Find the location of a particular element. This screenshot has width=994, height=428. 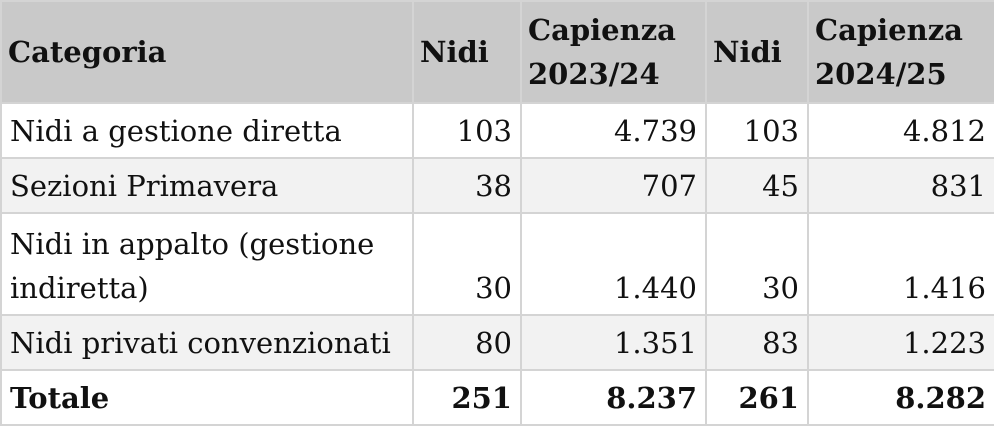

cell-nidi-2023: 30 is located at coordinates (467, 264).